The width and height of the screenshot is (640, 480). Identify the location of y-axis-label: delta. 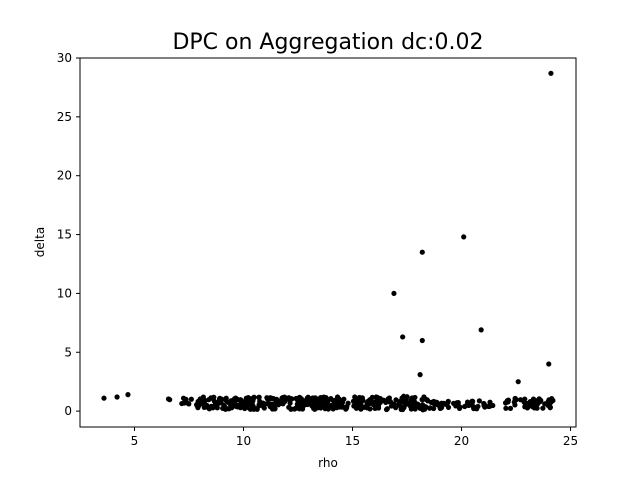
(40, 242).